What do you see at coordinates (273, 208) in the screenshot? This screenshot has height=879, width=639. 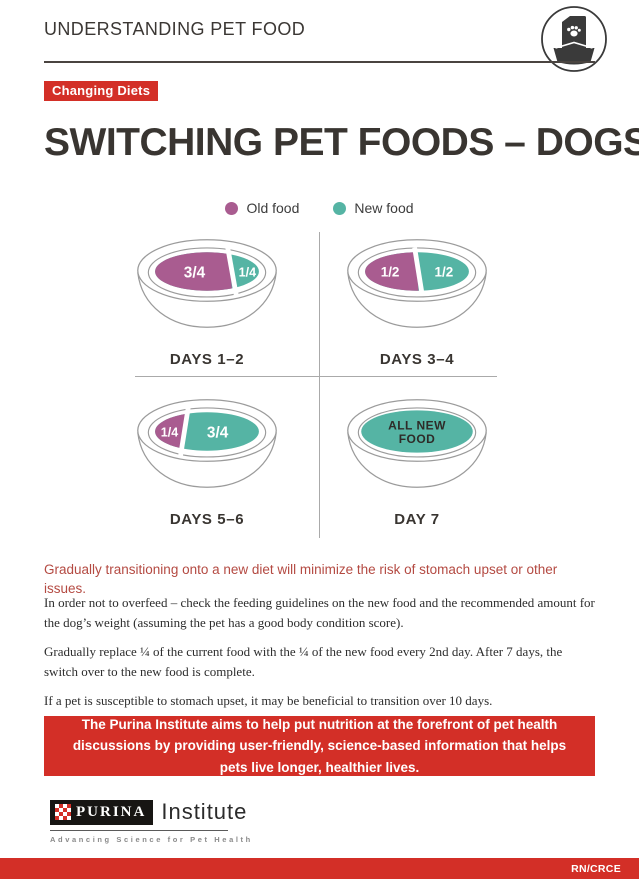 I see `legend-old-label: Old food` at bounding box center [273, 208].